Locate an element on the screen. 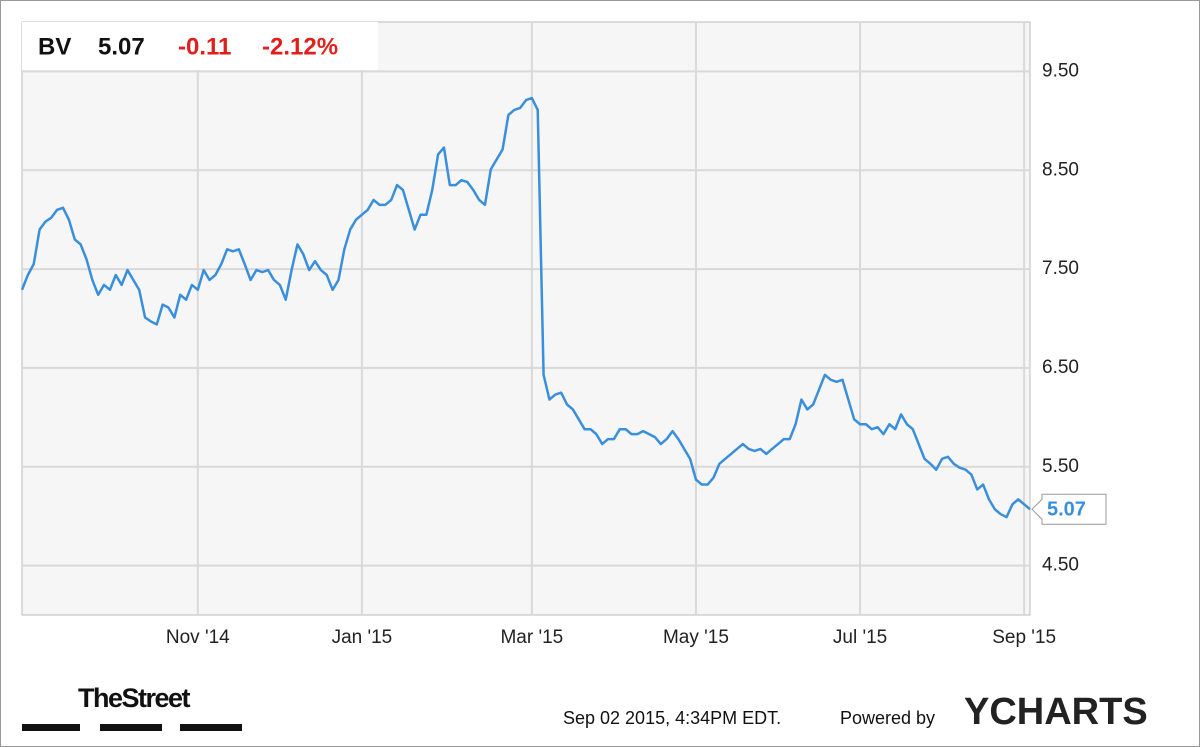  x-tick-label: Jan '15 is located at coordinates (362, 637).